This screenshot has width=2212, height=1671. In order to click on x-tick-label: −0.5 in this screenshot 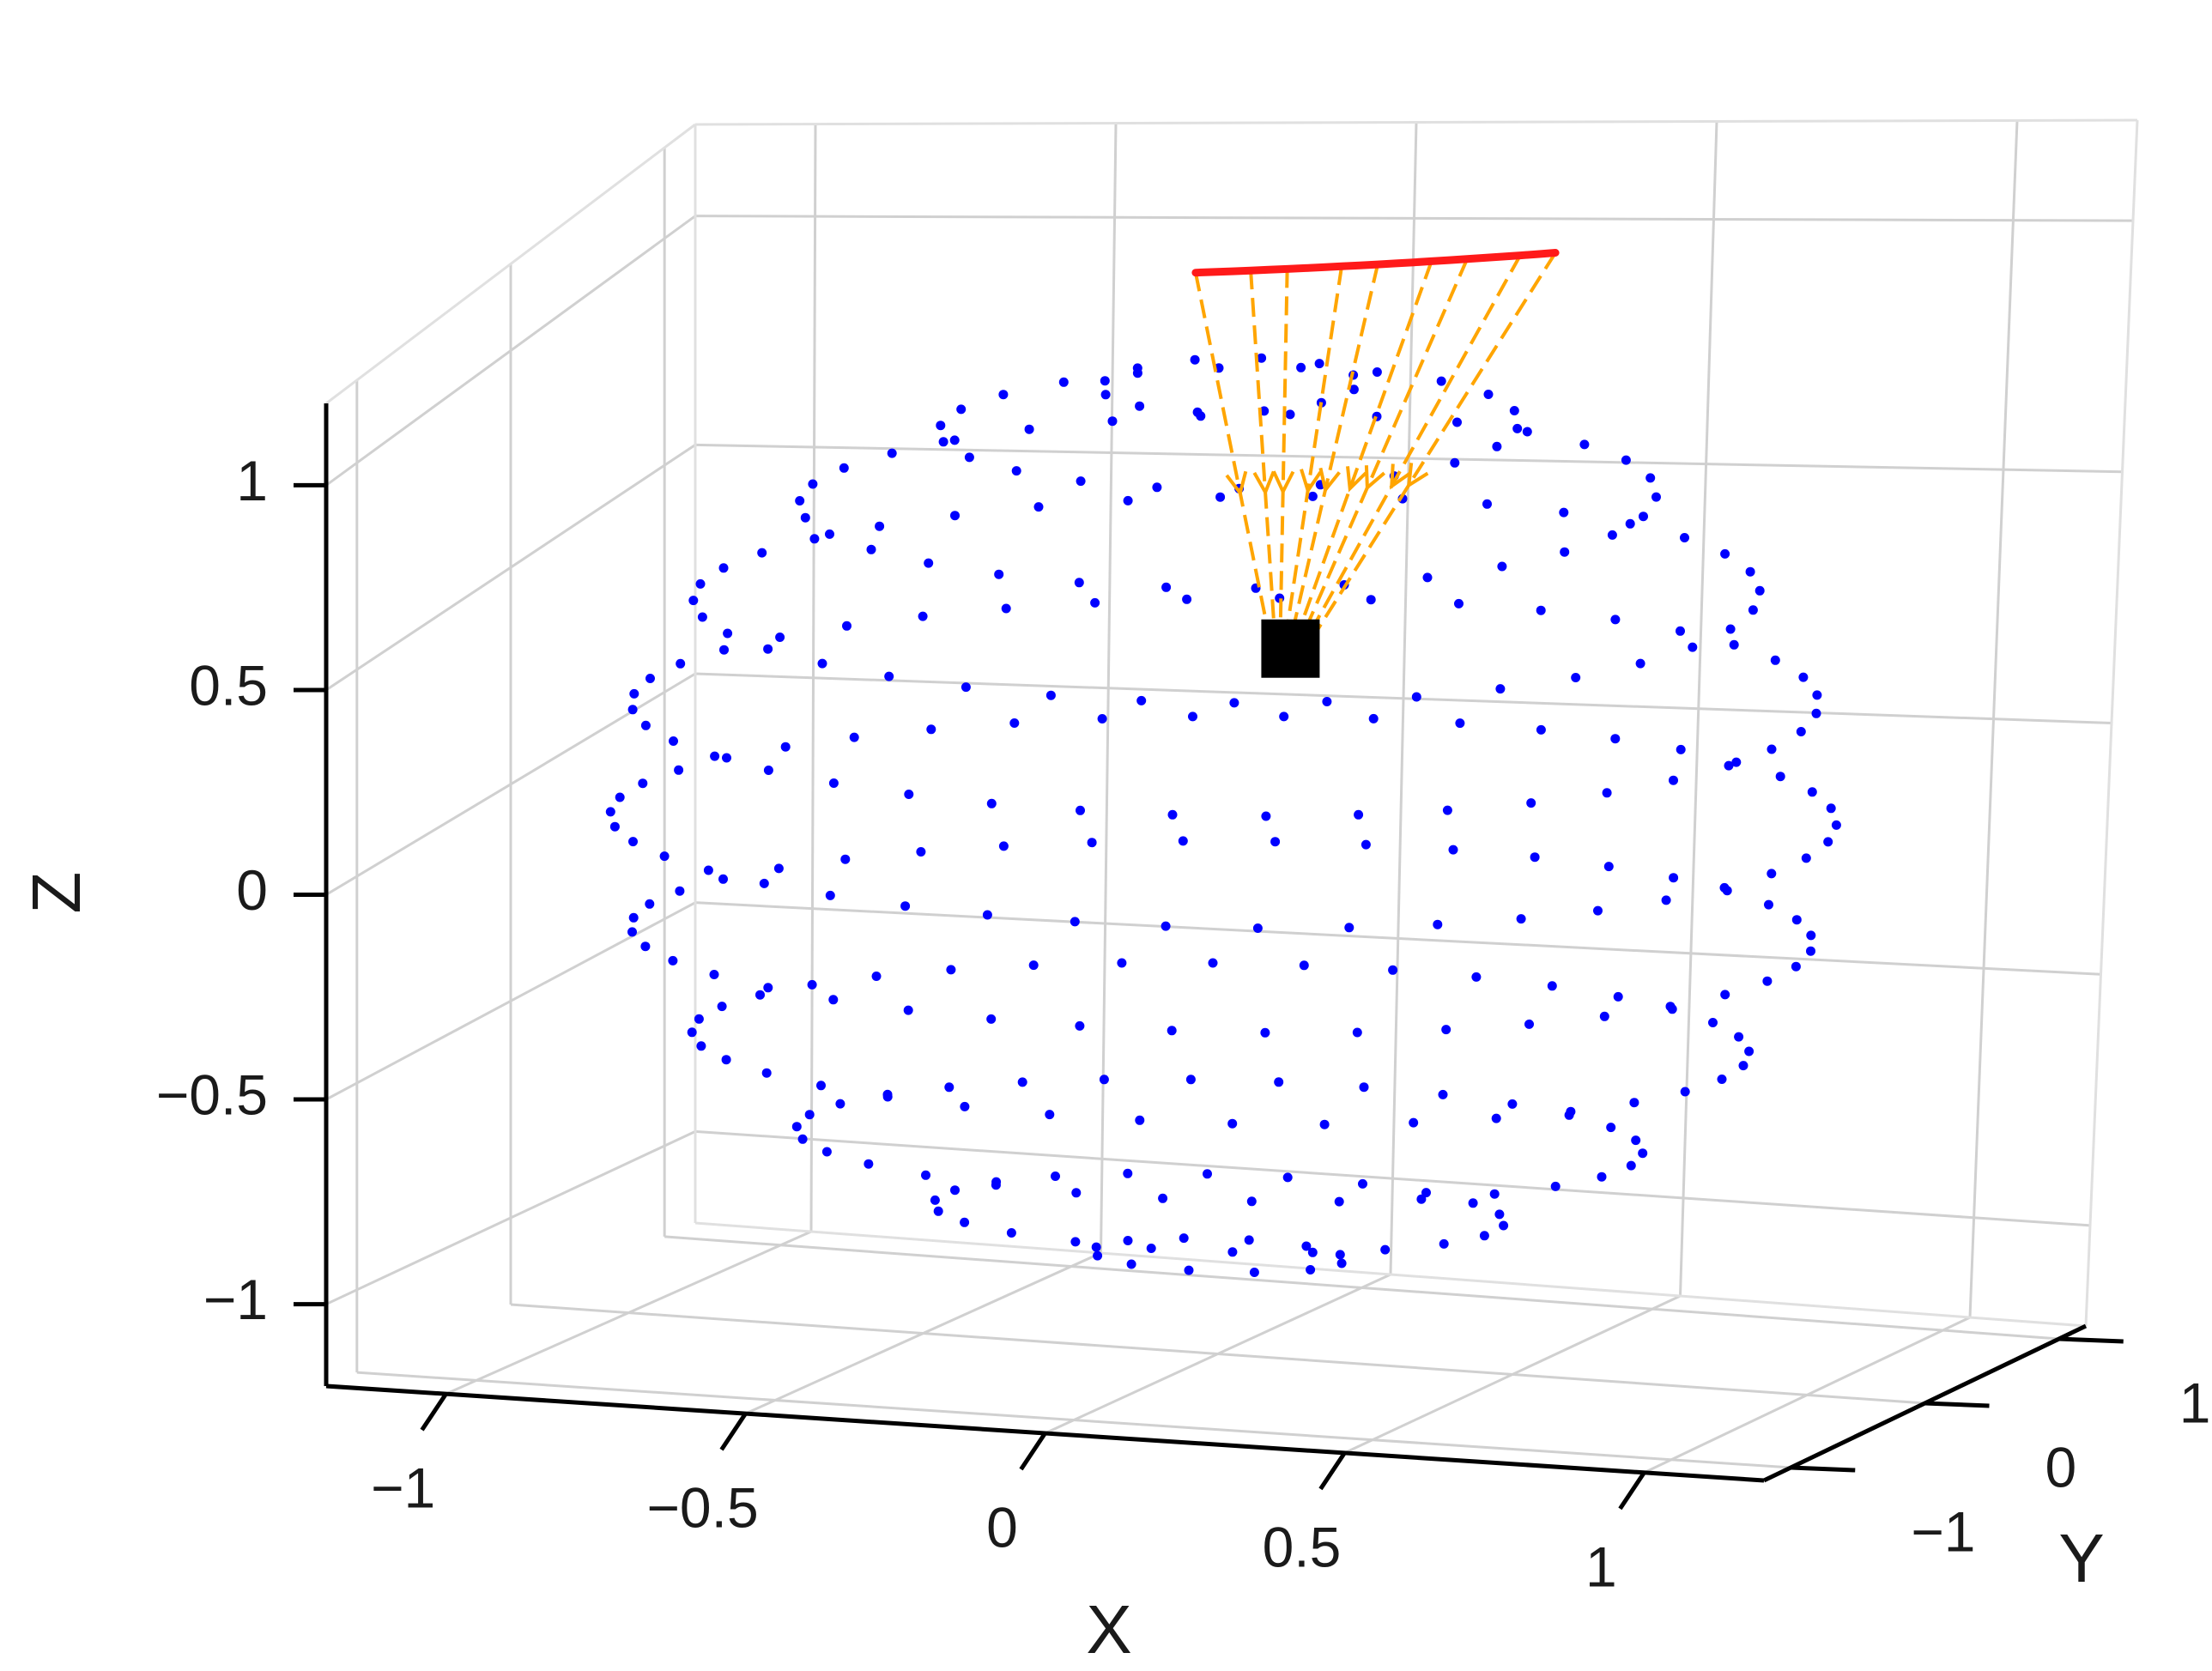, I will do `click(702, 1508)`.